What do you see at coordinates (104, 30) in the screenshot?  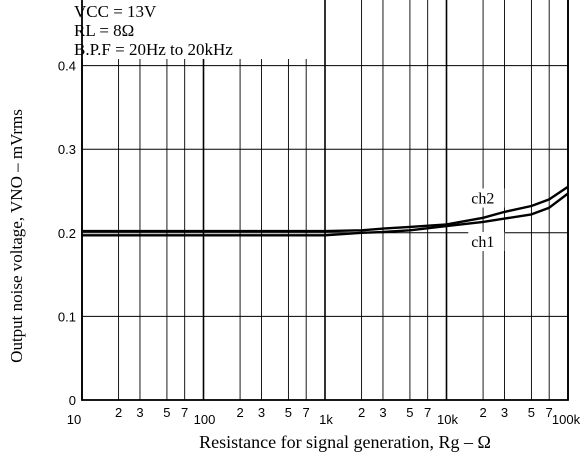 I see `condition-rl: RL = 8Ω` at bounding box center [104, 30].